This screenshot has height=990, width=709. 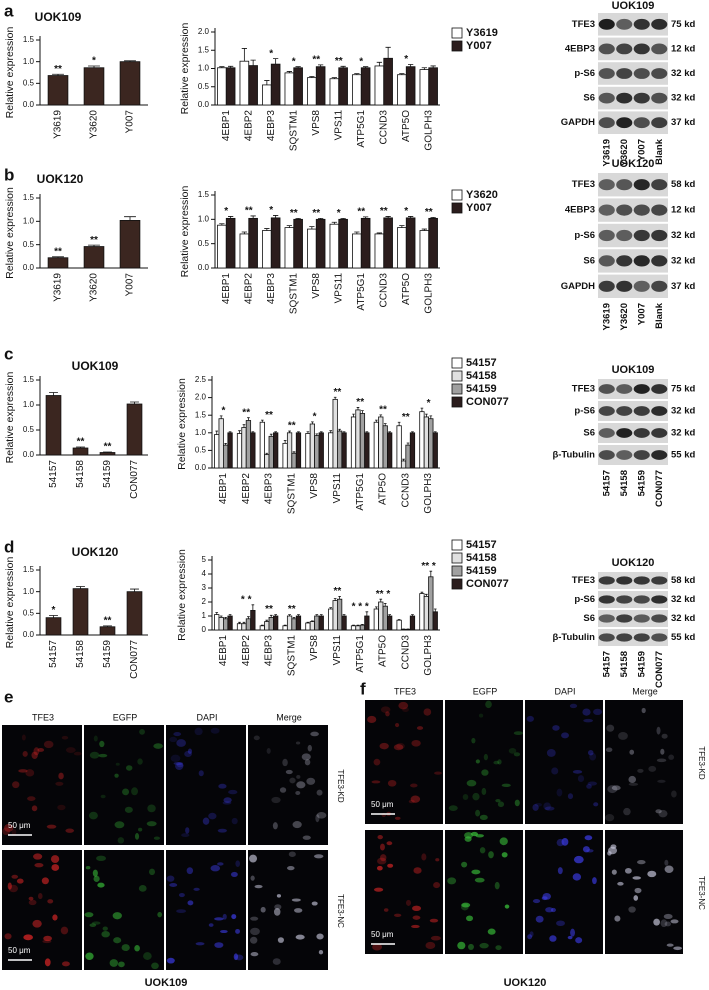 What do you see at coordinates (206, 717) in the screenshot?
I see `channel-label: DAPI` at bounding box center [206, 717].